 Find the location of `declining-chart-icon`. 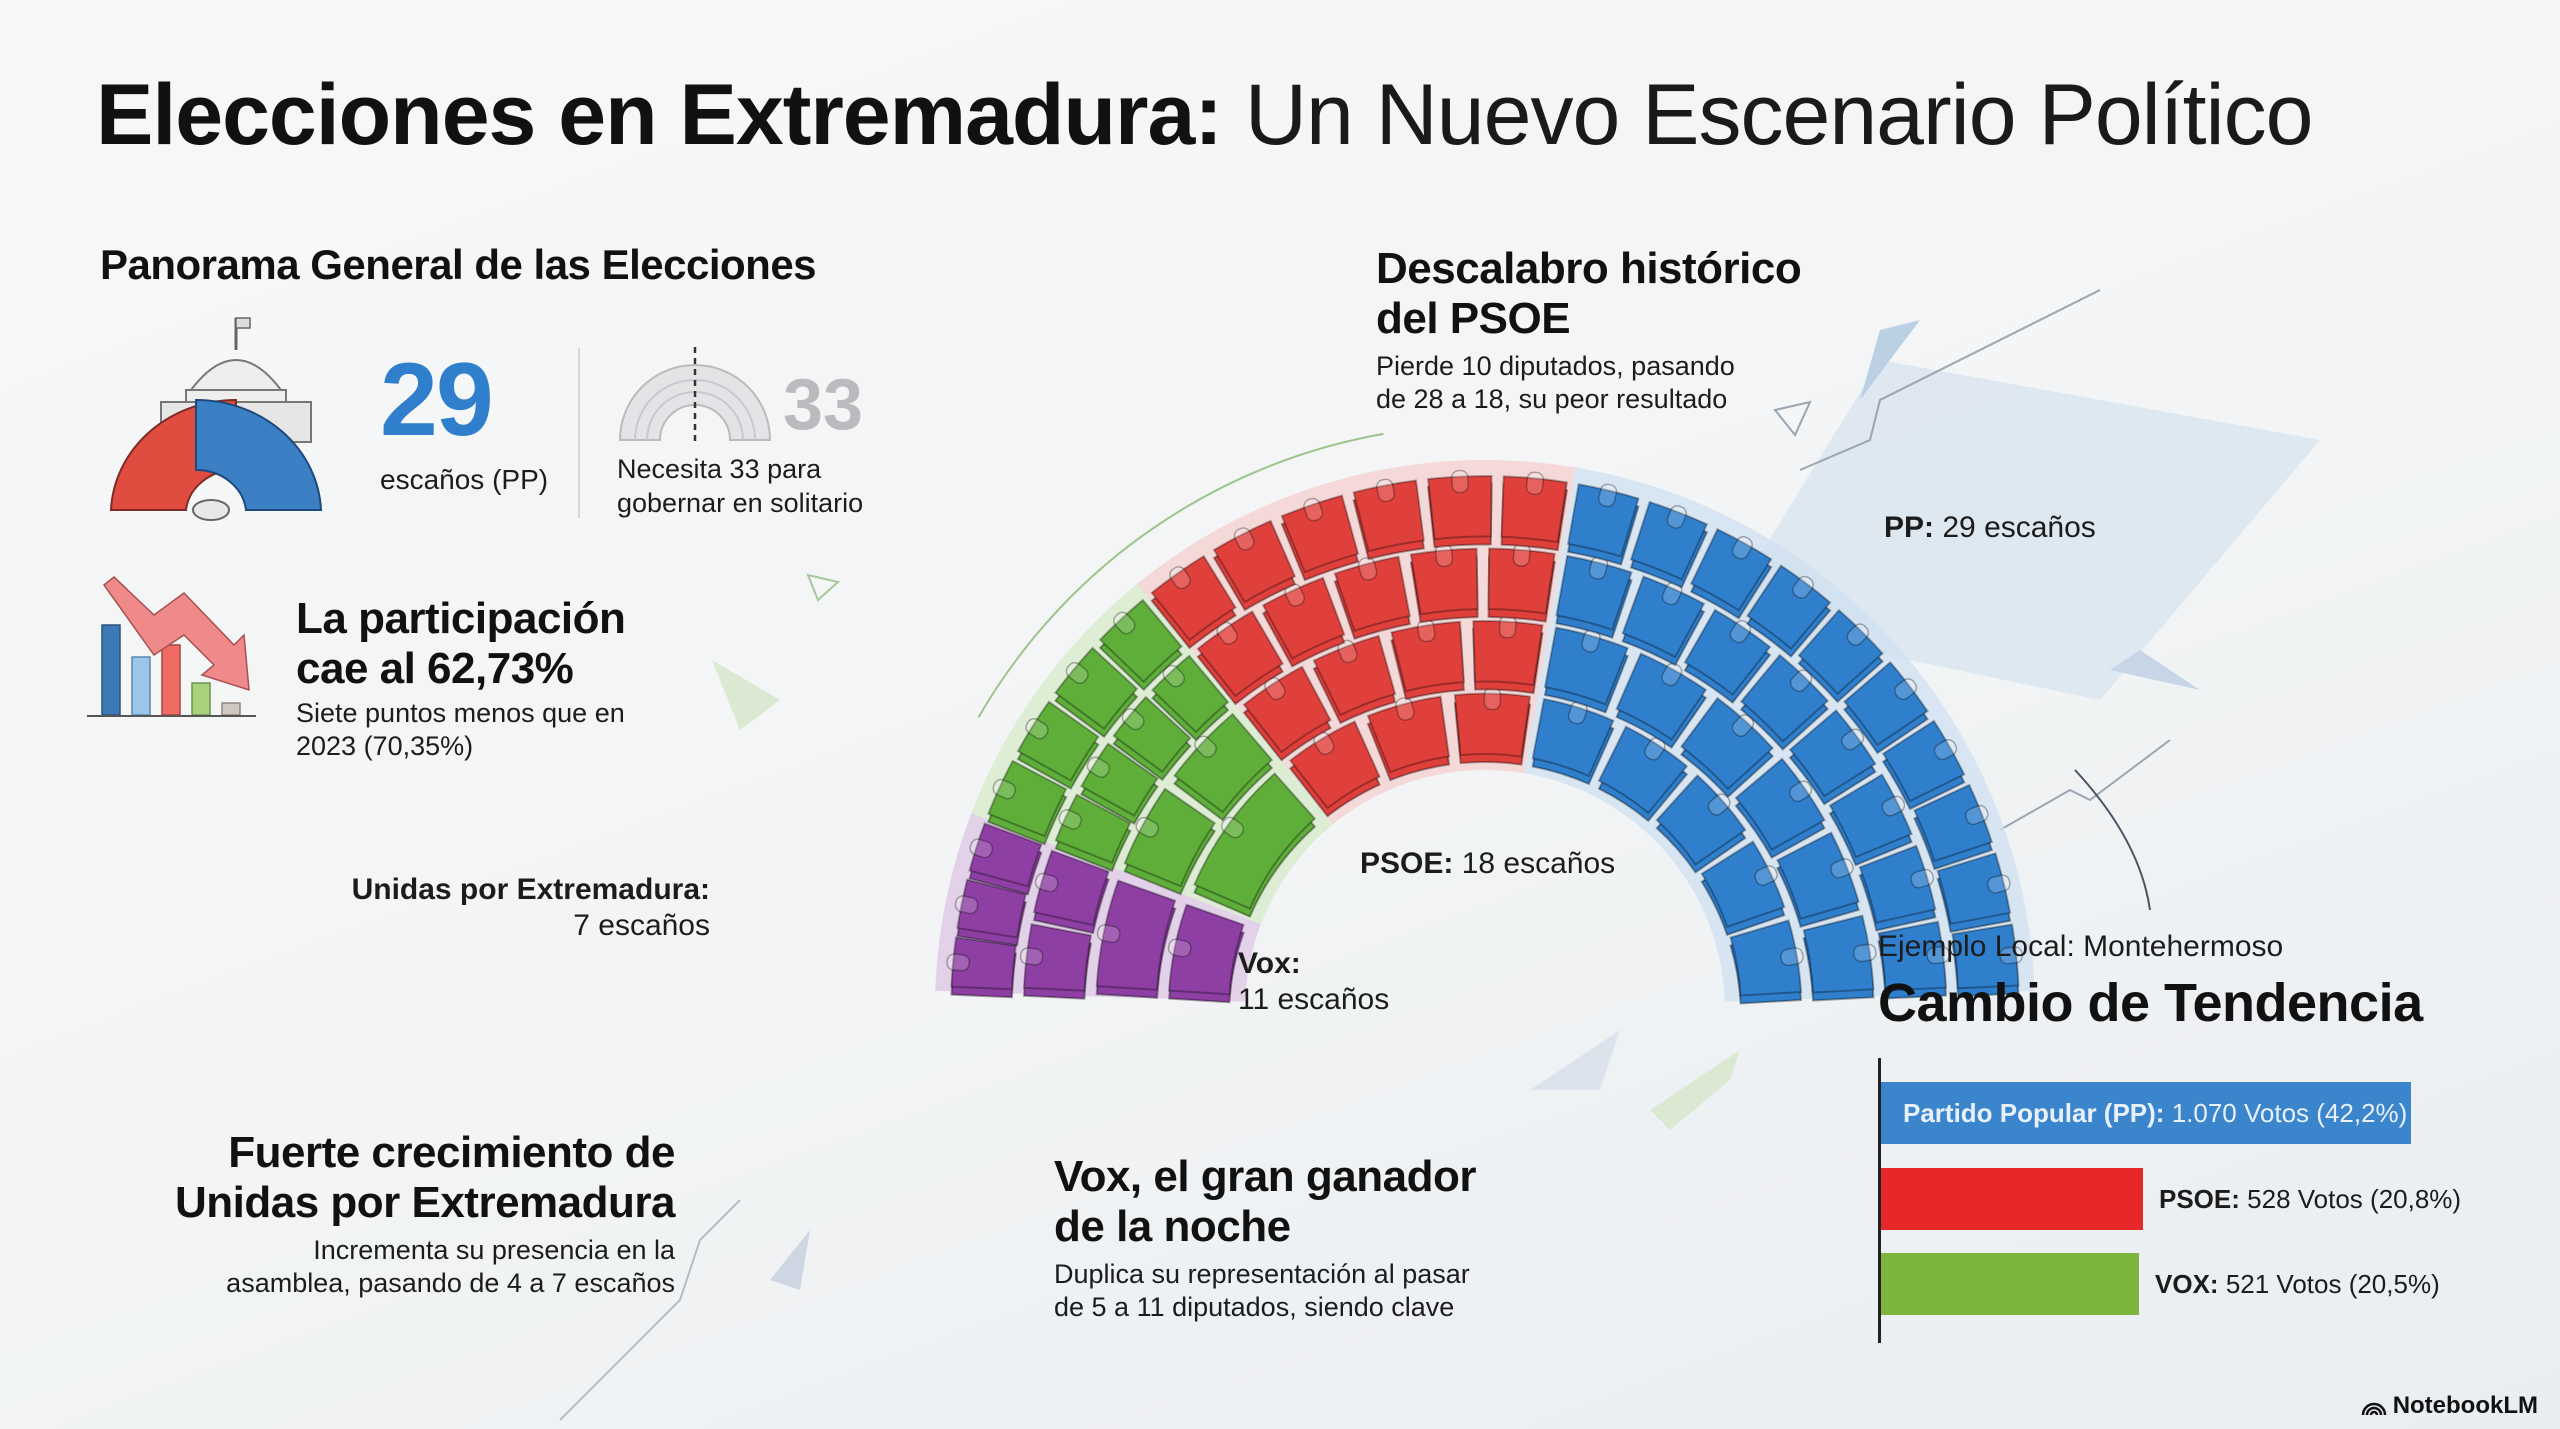

declining-chart-icon is located at coordinates (171, 646).